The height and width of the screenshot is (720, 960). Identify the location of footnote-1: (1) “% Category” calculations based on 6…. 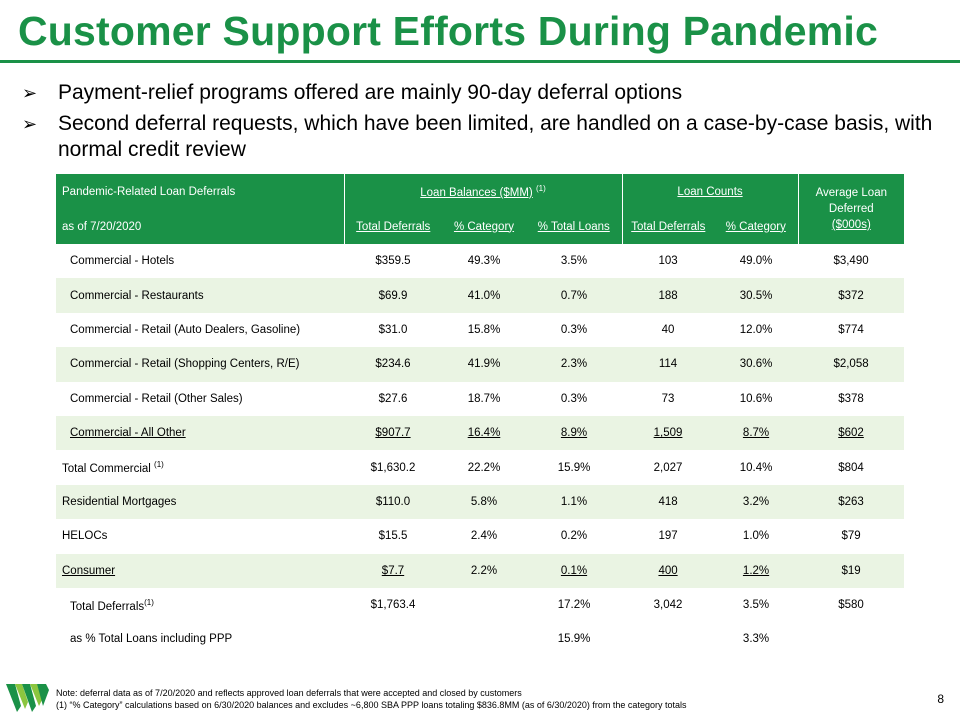
(371, 705).